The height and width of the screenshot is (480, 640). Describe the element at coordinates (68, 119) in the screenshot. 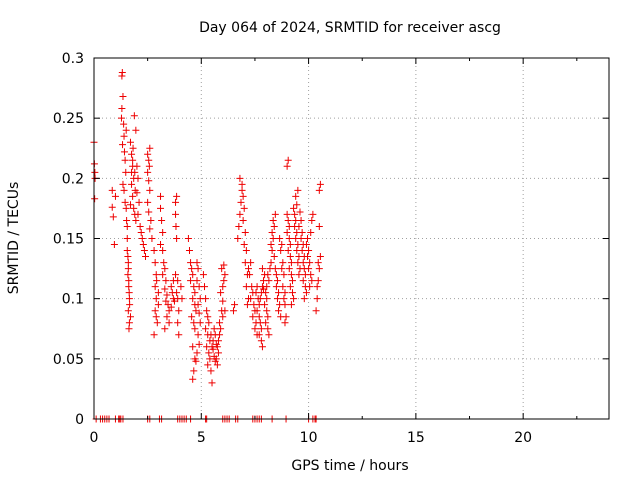

I see `y-tick-label: 0.25` at that location.